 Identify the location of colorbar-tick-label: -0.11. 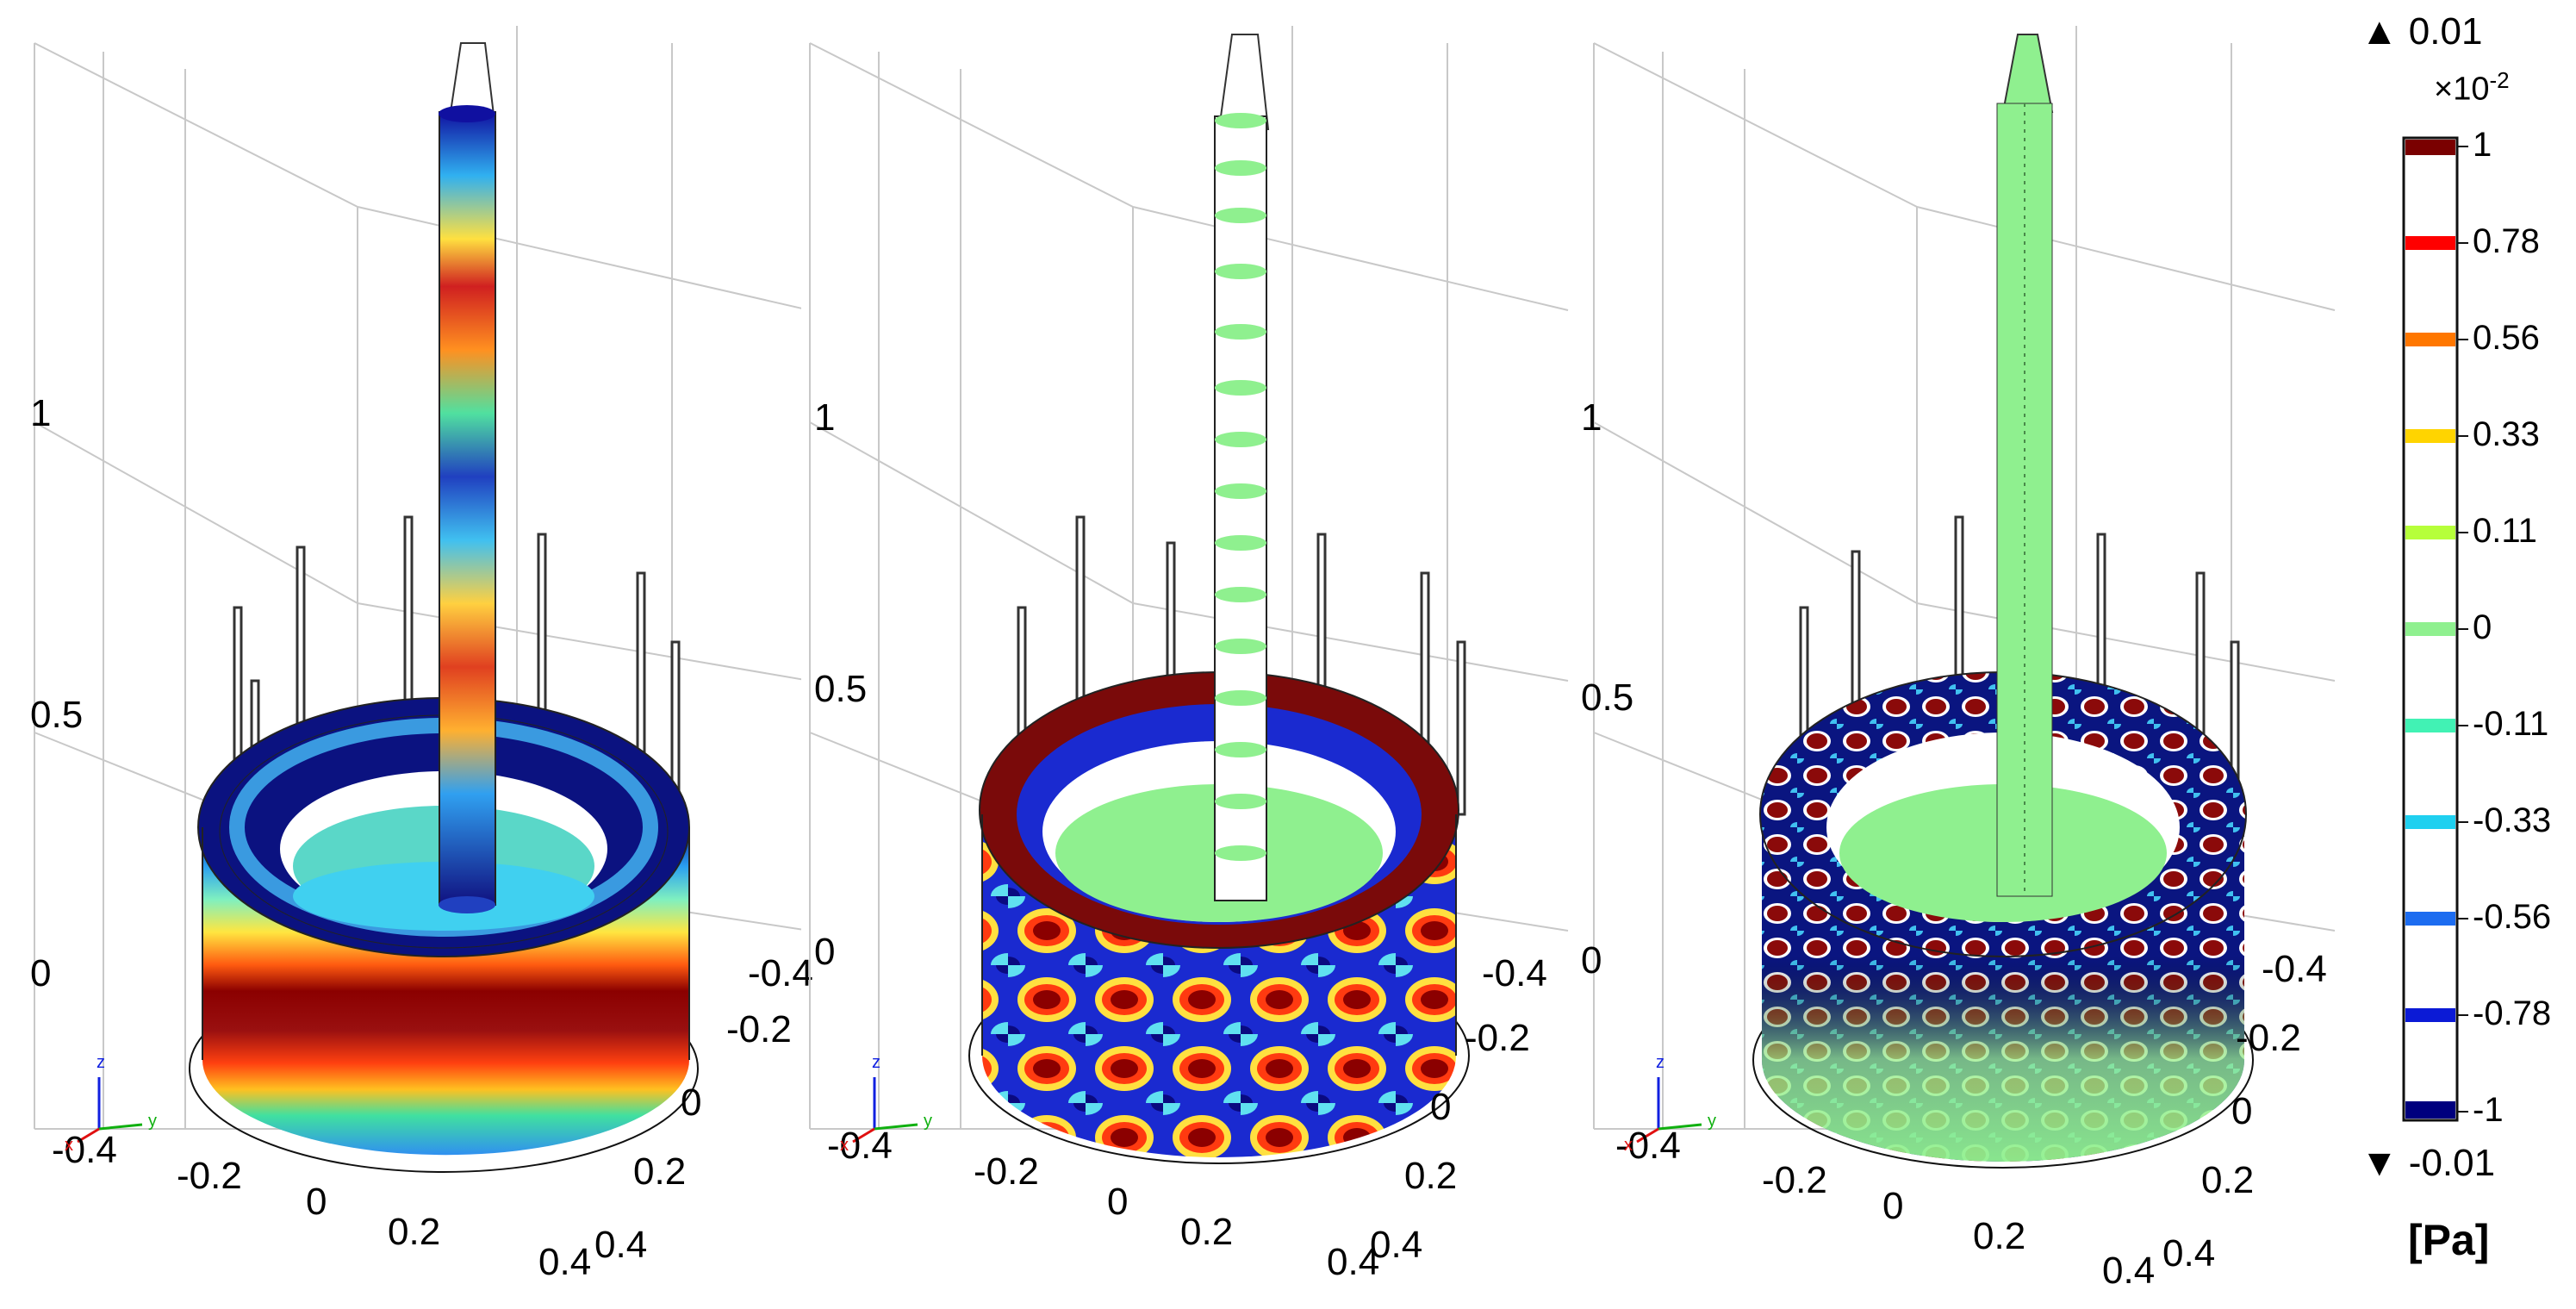
(2511, 724).